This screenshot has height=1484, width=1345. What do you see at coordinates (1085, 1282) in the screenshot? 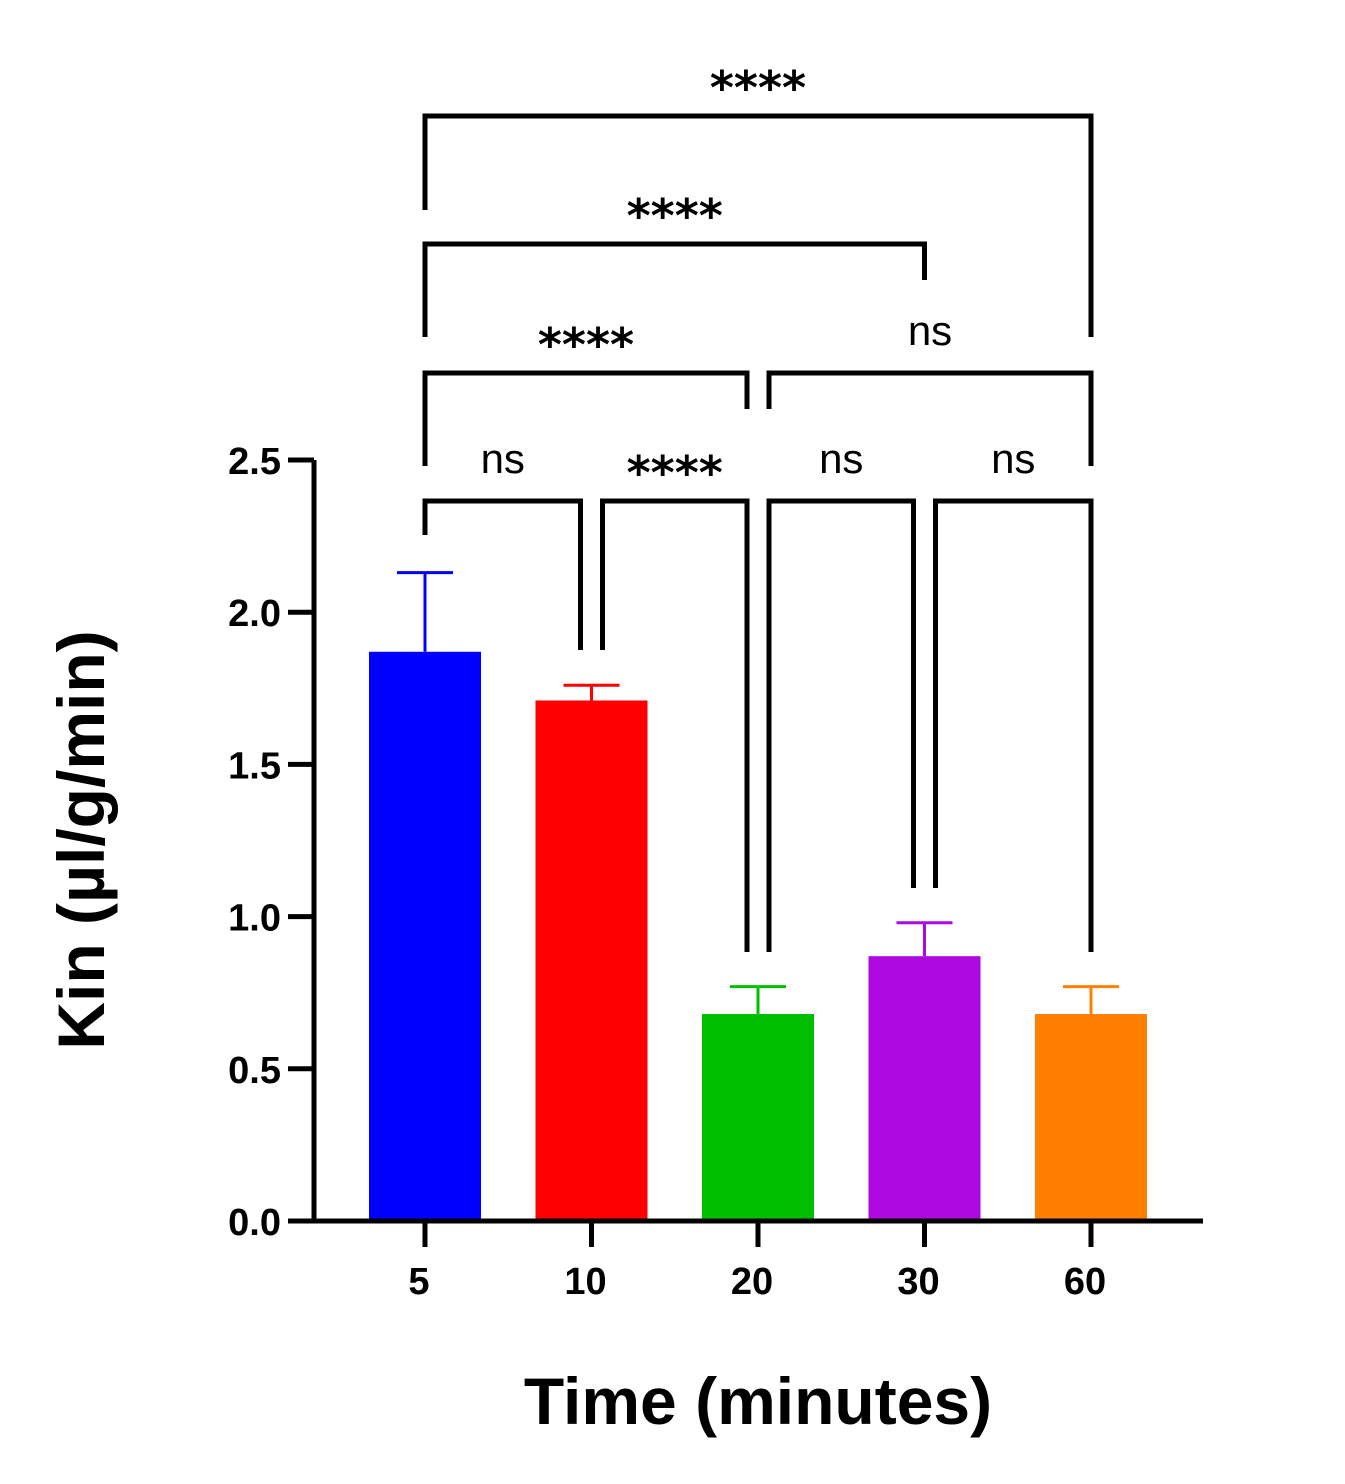
I see `x-tick-label-60: 60` at bounding box center [1085, 1282].